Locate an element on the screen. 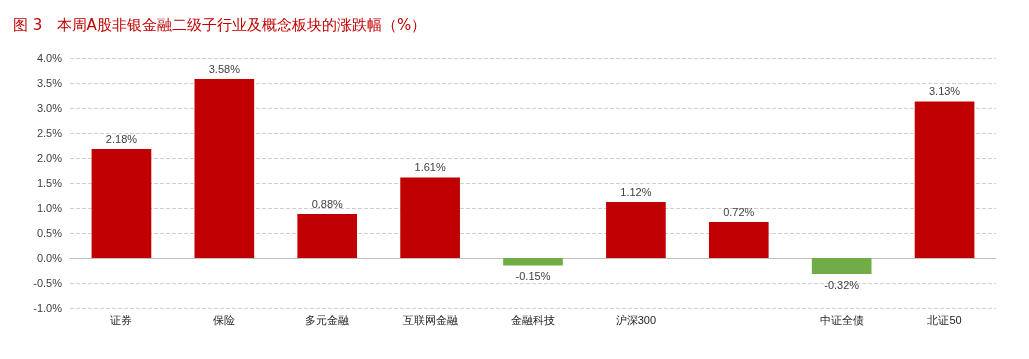  data-label: 2.18% is located at coordinates (121, 138).